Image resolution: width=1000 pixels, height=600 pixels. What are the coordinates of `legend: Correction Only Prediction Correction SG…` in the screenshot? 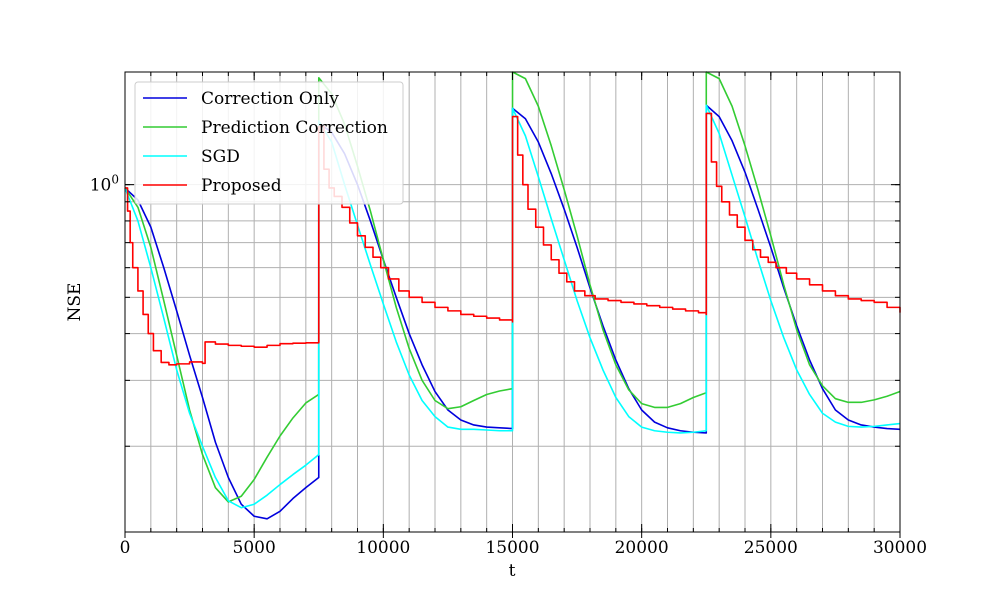 It's located at (269, 143).